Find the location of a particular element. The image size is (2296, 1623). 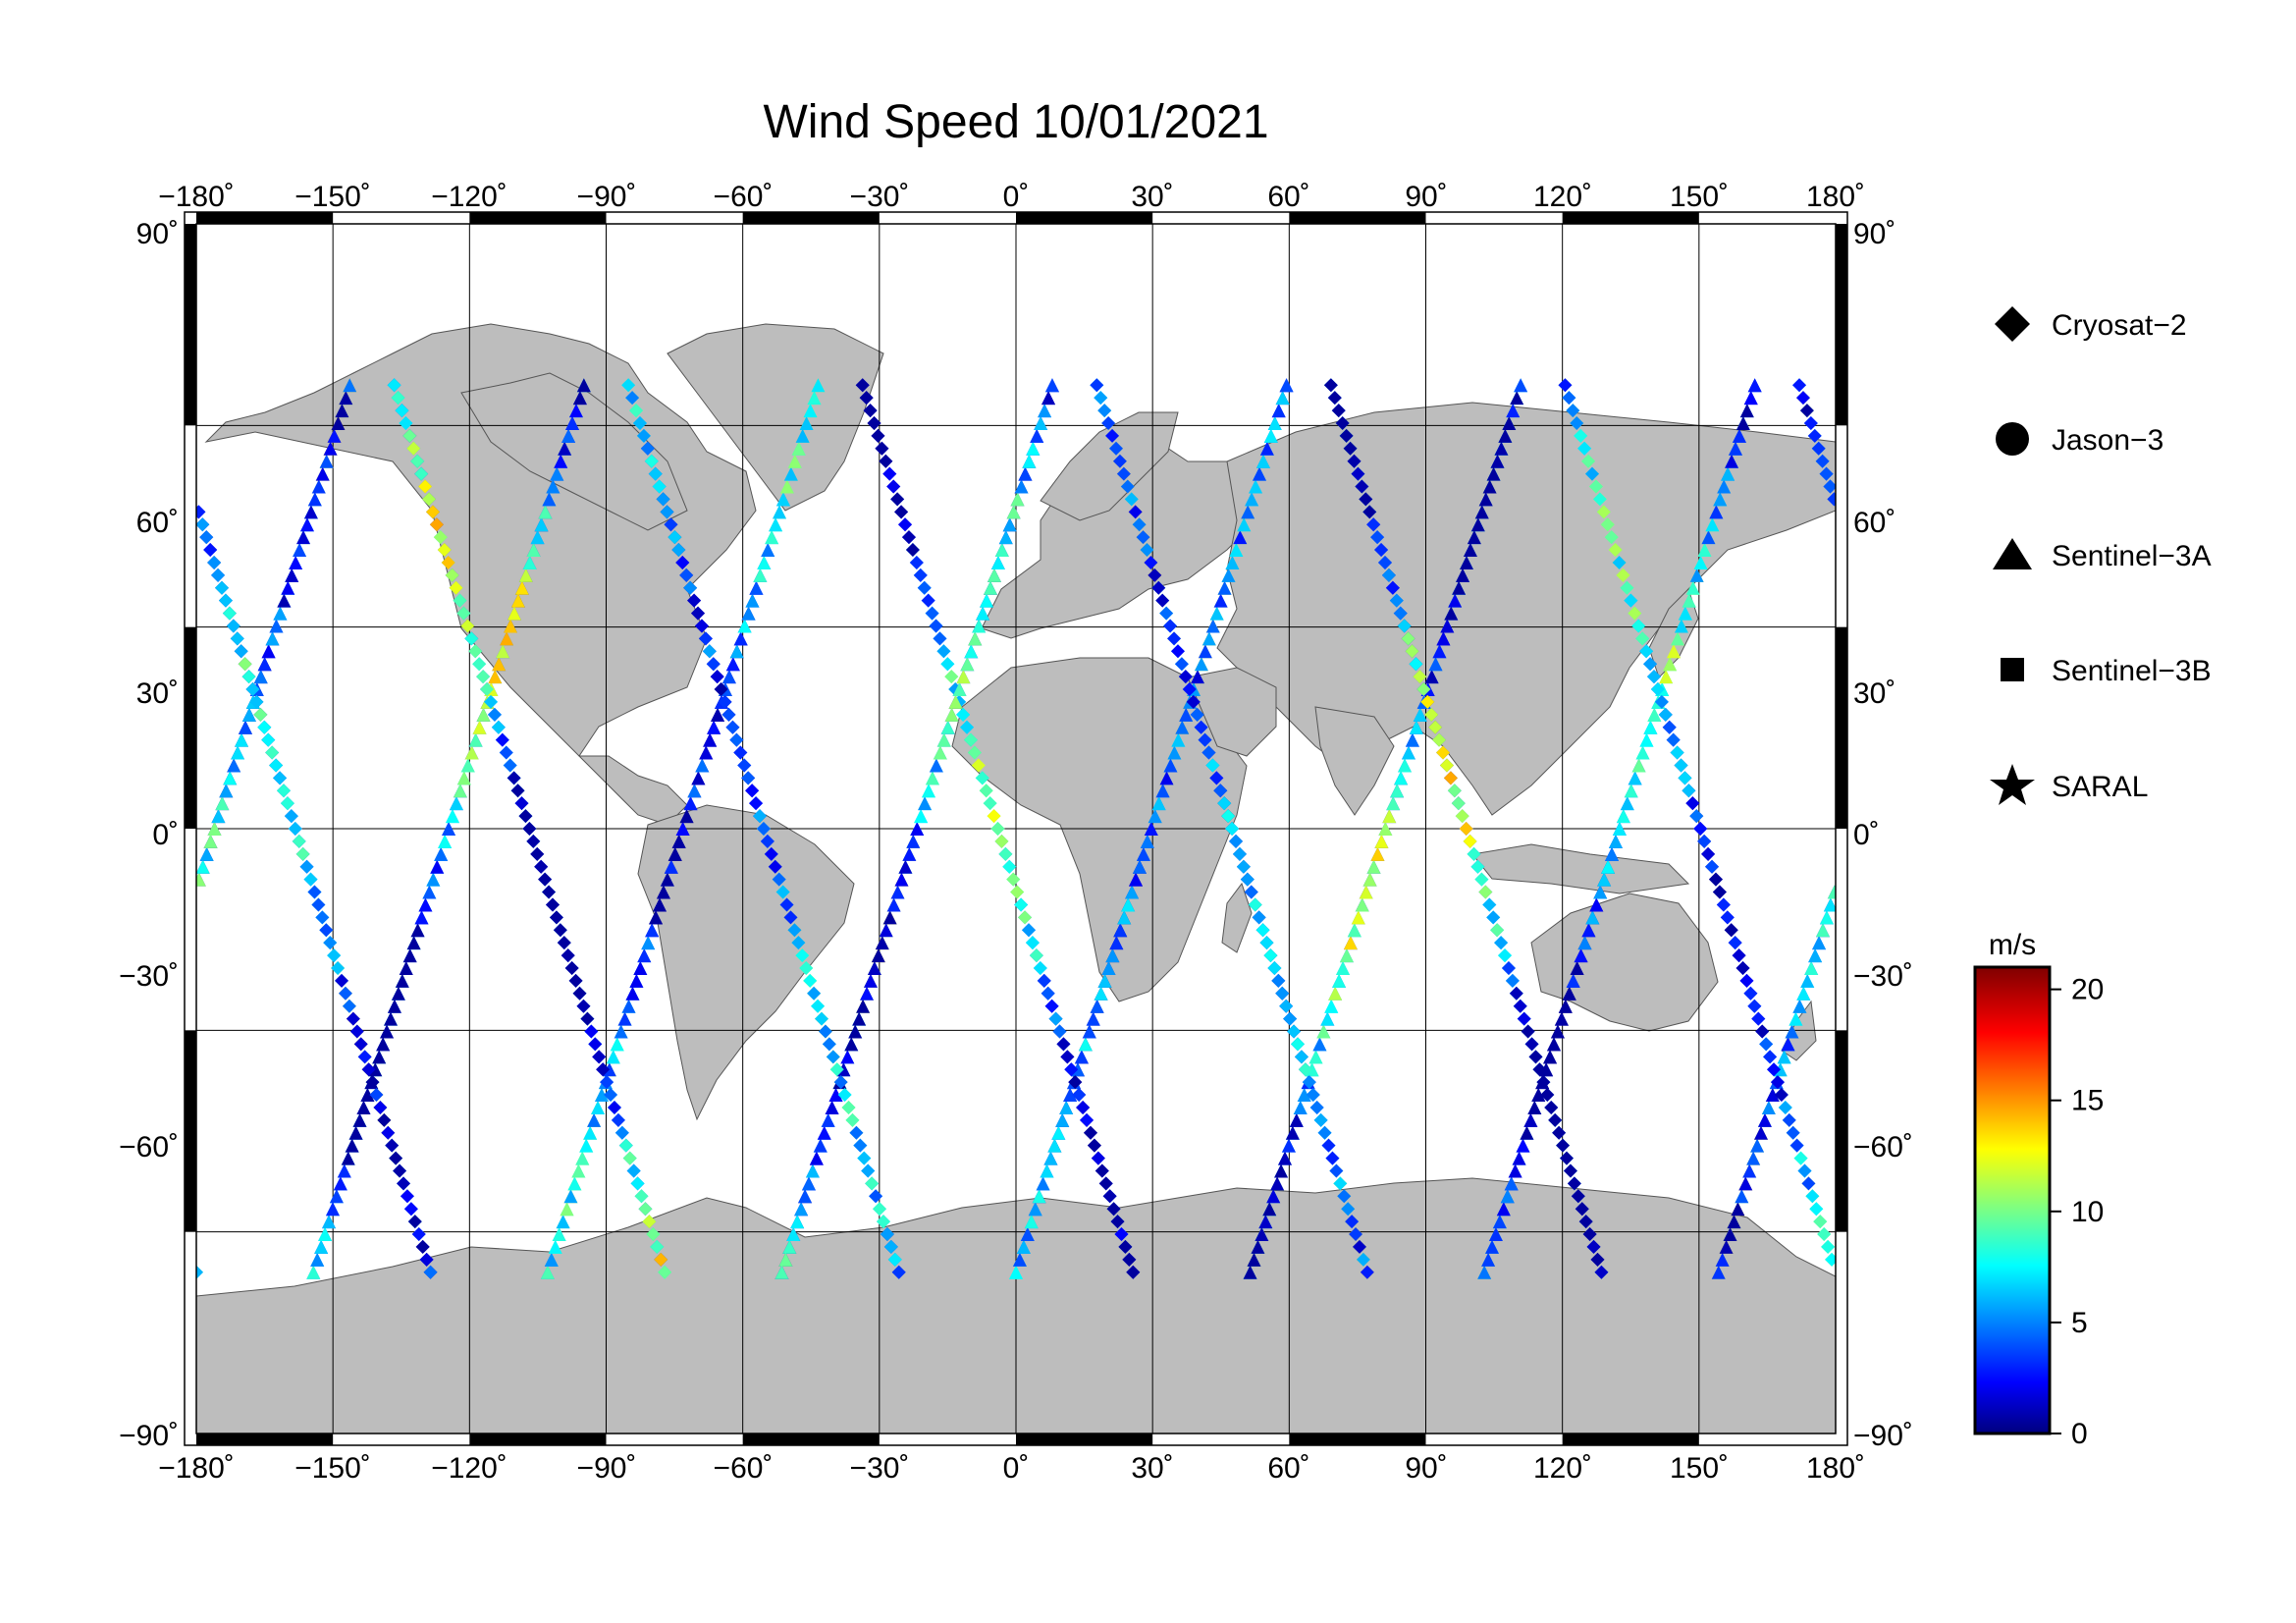

lon-tick-top-2: −120˚ is located at coordinates (469, 197).